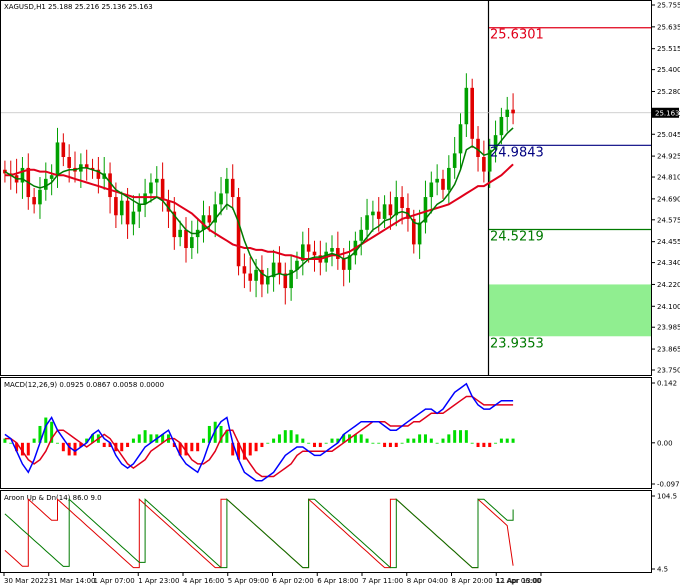  Describe the element at coordinates (667, 384) in the screenshot. I see `macd-tick-label: 0.142` at that location.